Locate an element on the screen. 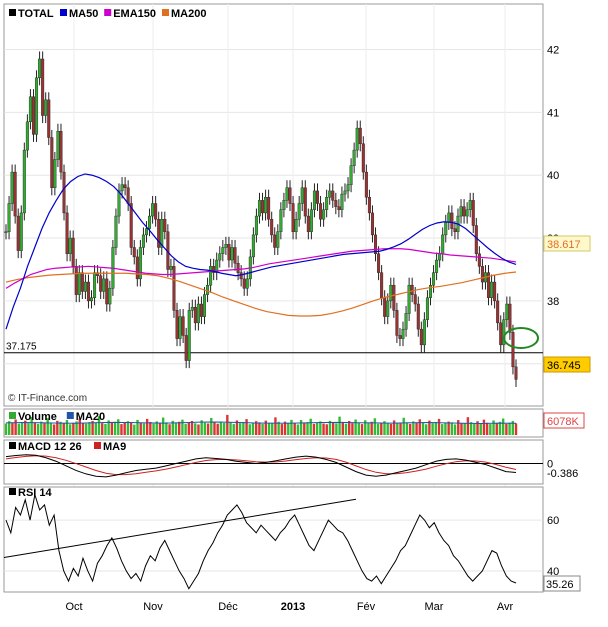 Image resolution: width=608 pixels, height=627 pixels. price-axis-ticks: 424140393837 is located at coordinates (553, 208).